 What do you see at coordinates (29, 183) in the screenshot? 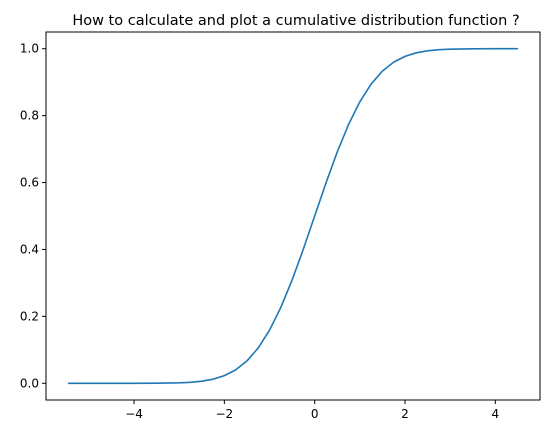
I see `y-tick-label: 0.6` at bounding box center [29, 183].